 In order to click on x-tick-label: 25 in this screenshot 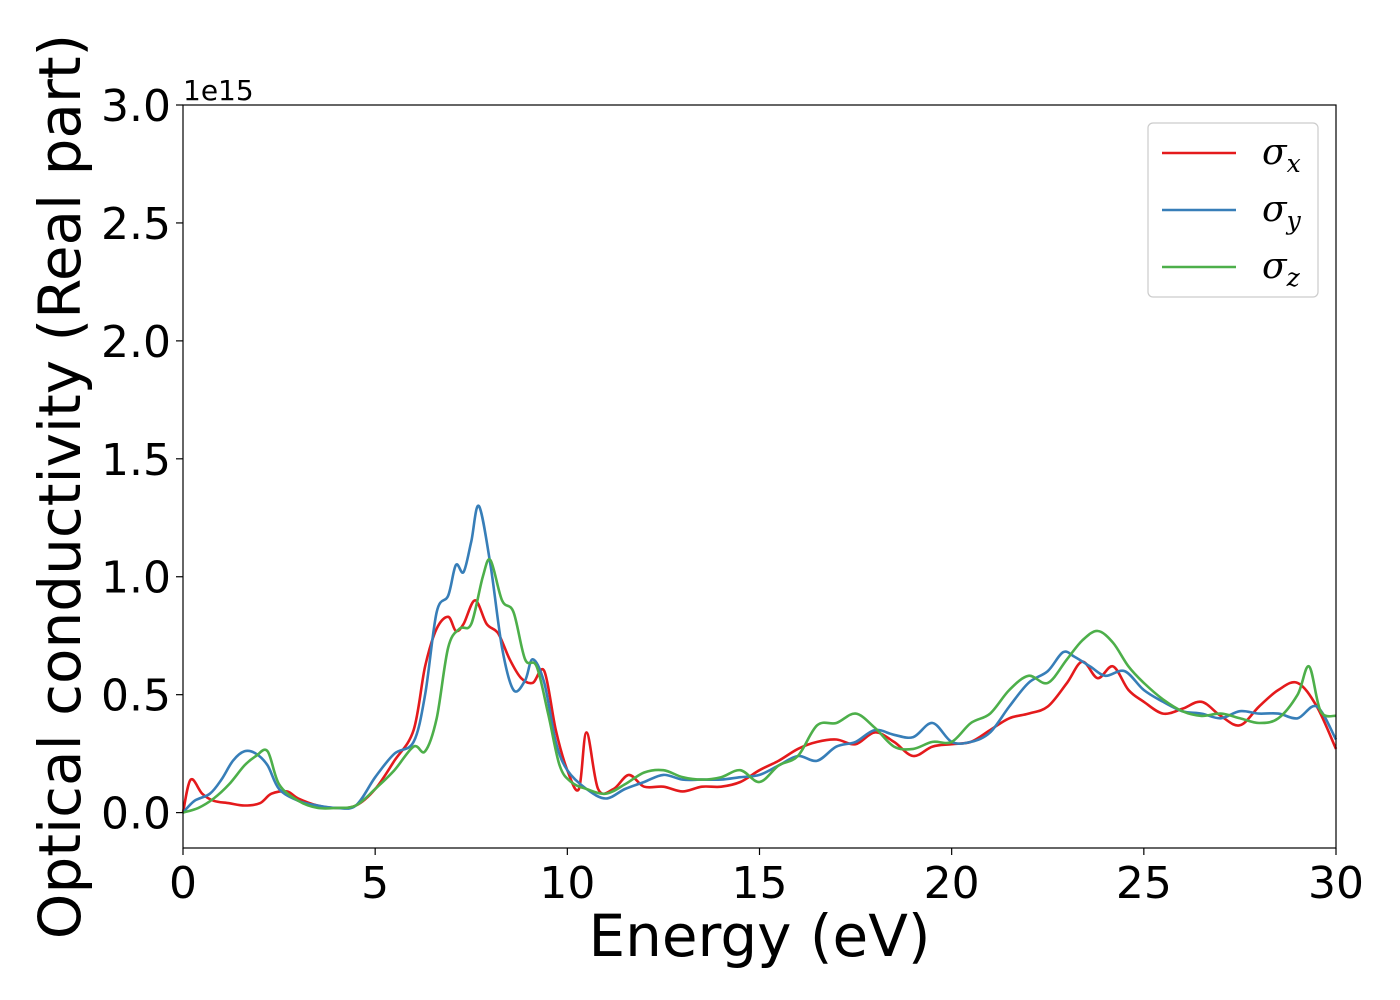, I will do `click(1144, 883)`.